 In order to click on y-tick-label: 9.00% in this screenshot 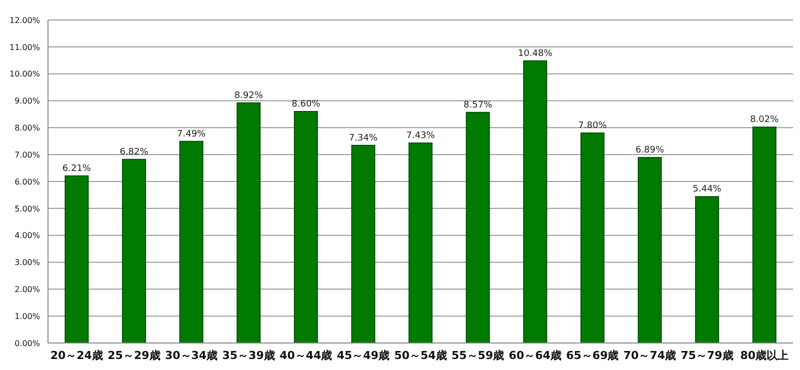, I will do `click(27, 101)`.